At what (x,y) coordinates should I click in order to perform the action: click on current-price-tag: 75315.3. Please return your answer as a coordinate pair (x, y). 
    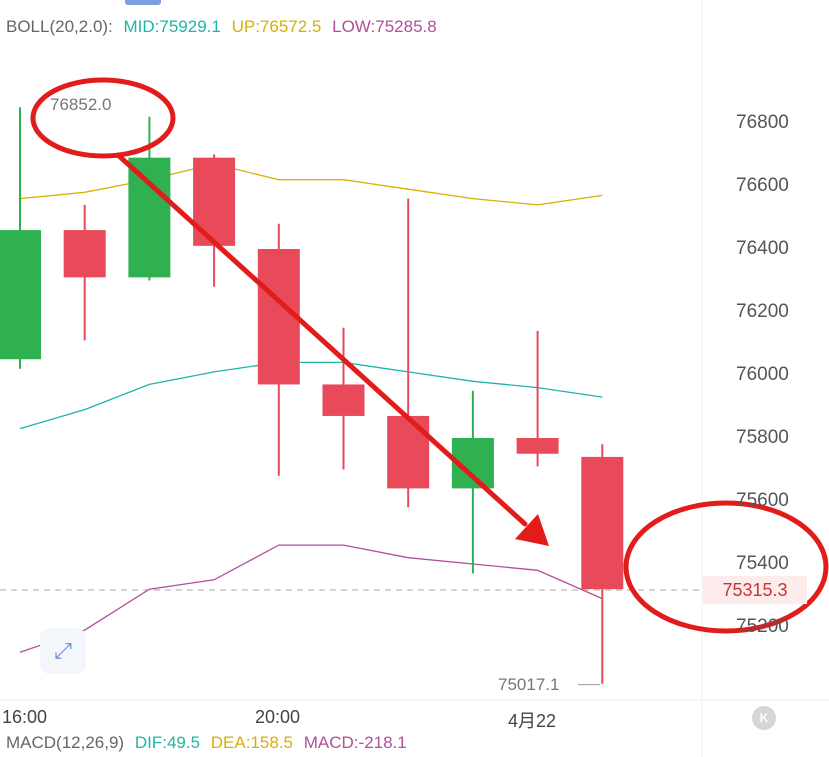
    Looking at the image, I should click on (755, 590).